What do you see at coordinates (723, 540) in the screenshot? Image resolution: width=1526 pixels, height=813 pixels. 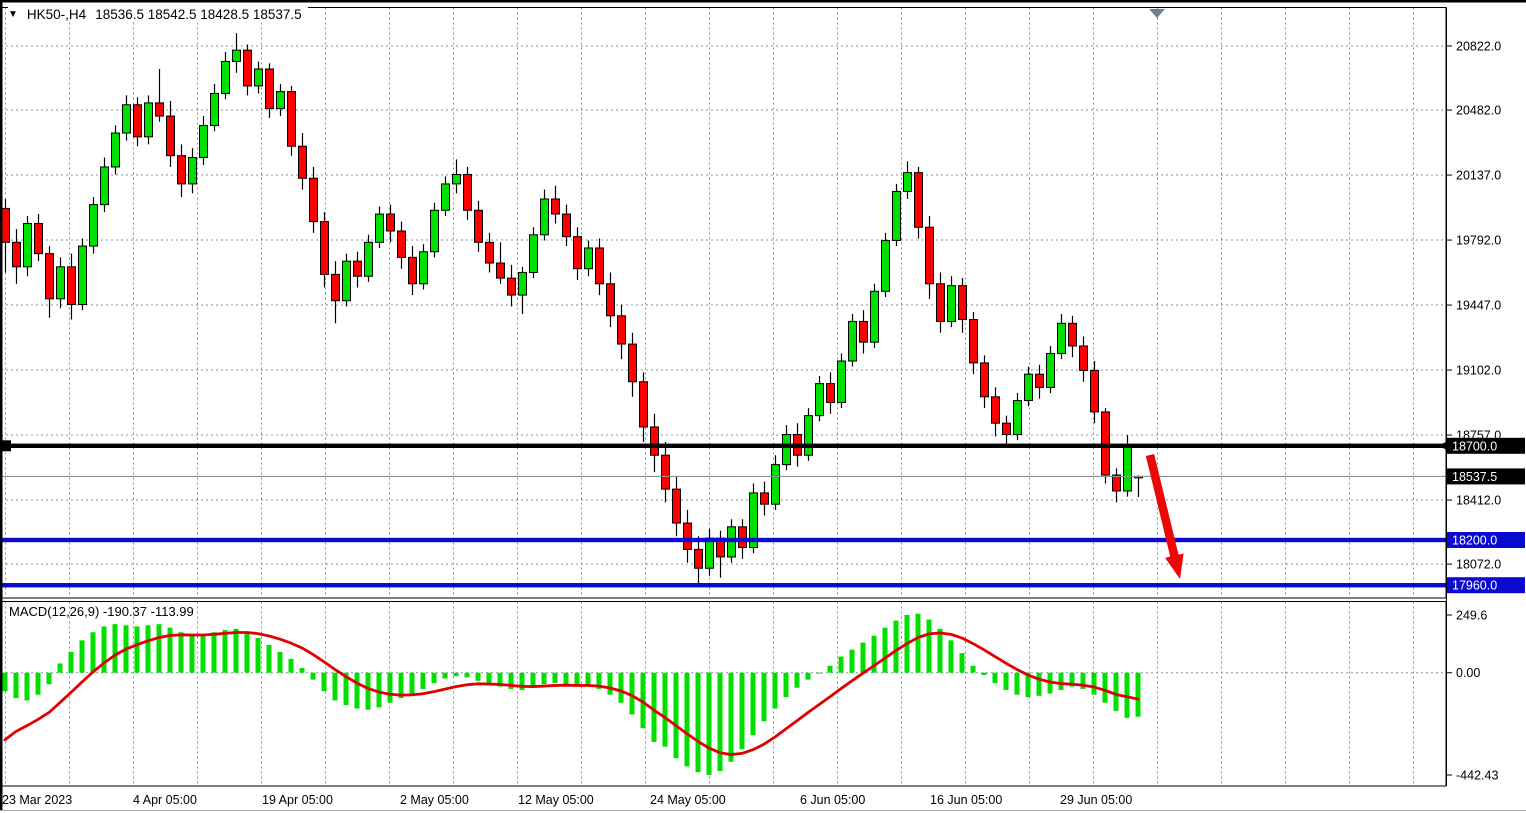 I see `hline-18200.0` at bounding box center [723, 540].